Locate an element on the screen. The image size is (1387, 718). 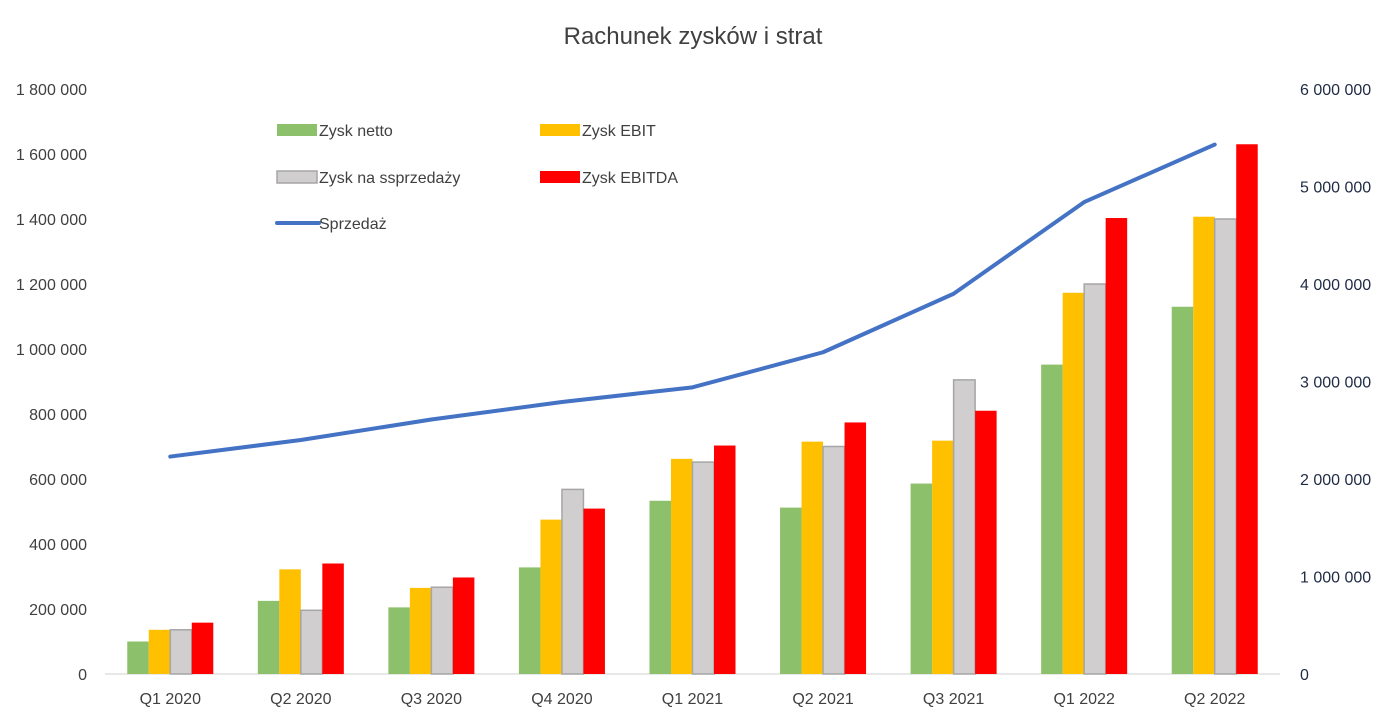
y-right-tick-label: 0 is located at coordinates (1304, 675).